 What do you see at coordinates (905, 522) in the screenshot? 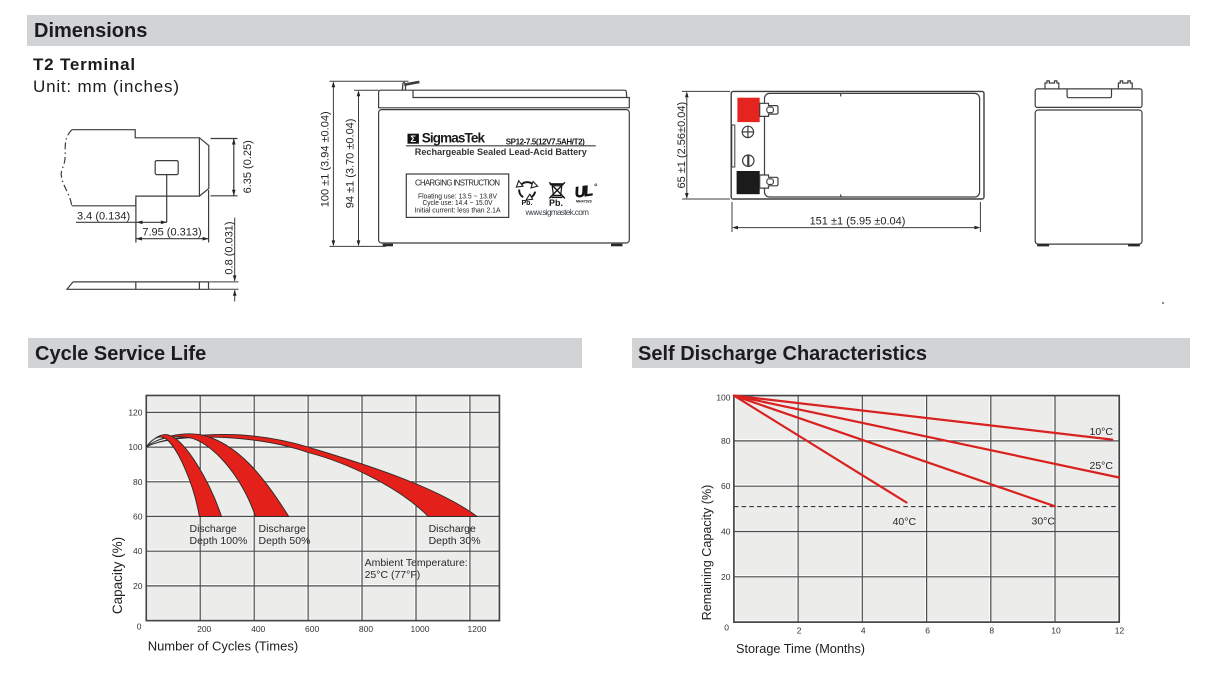
I see `svg-text: 40°C` at bounding box center [905, 522].